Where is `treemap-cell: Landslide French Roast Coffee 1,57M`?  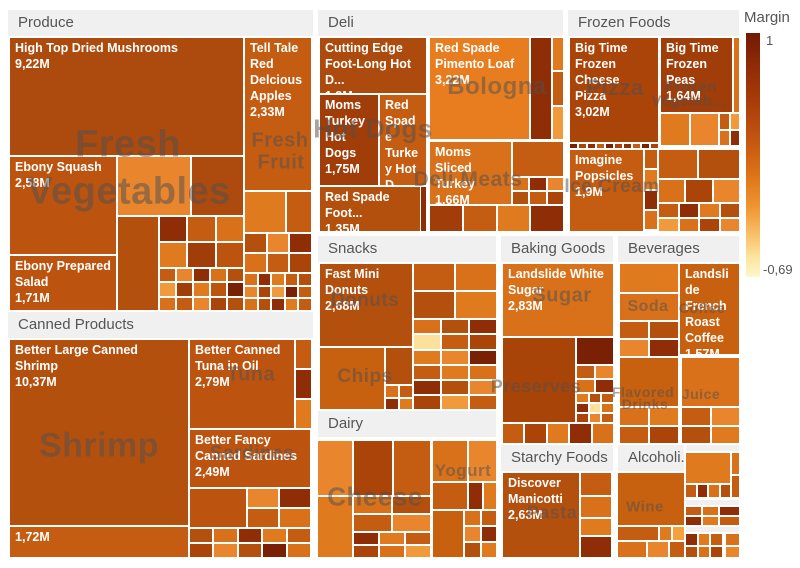
treemap-cell: Landslide French Roast Coffee 1,57M is located at coordinates (709, 309).